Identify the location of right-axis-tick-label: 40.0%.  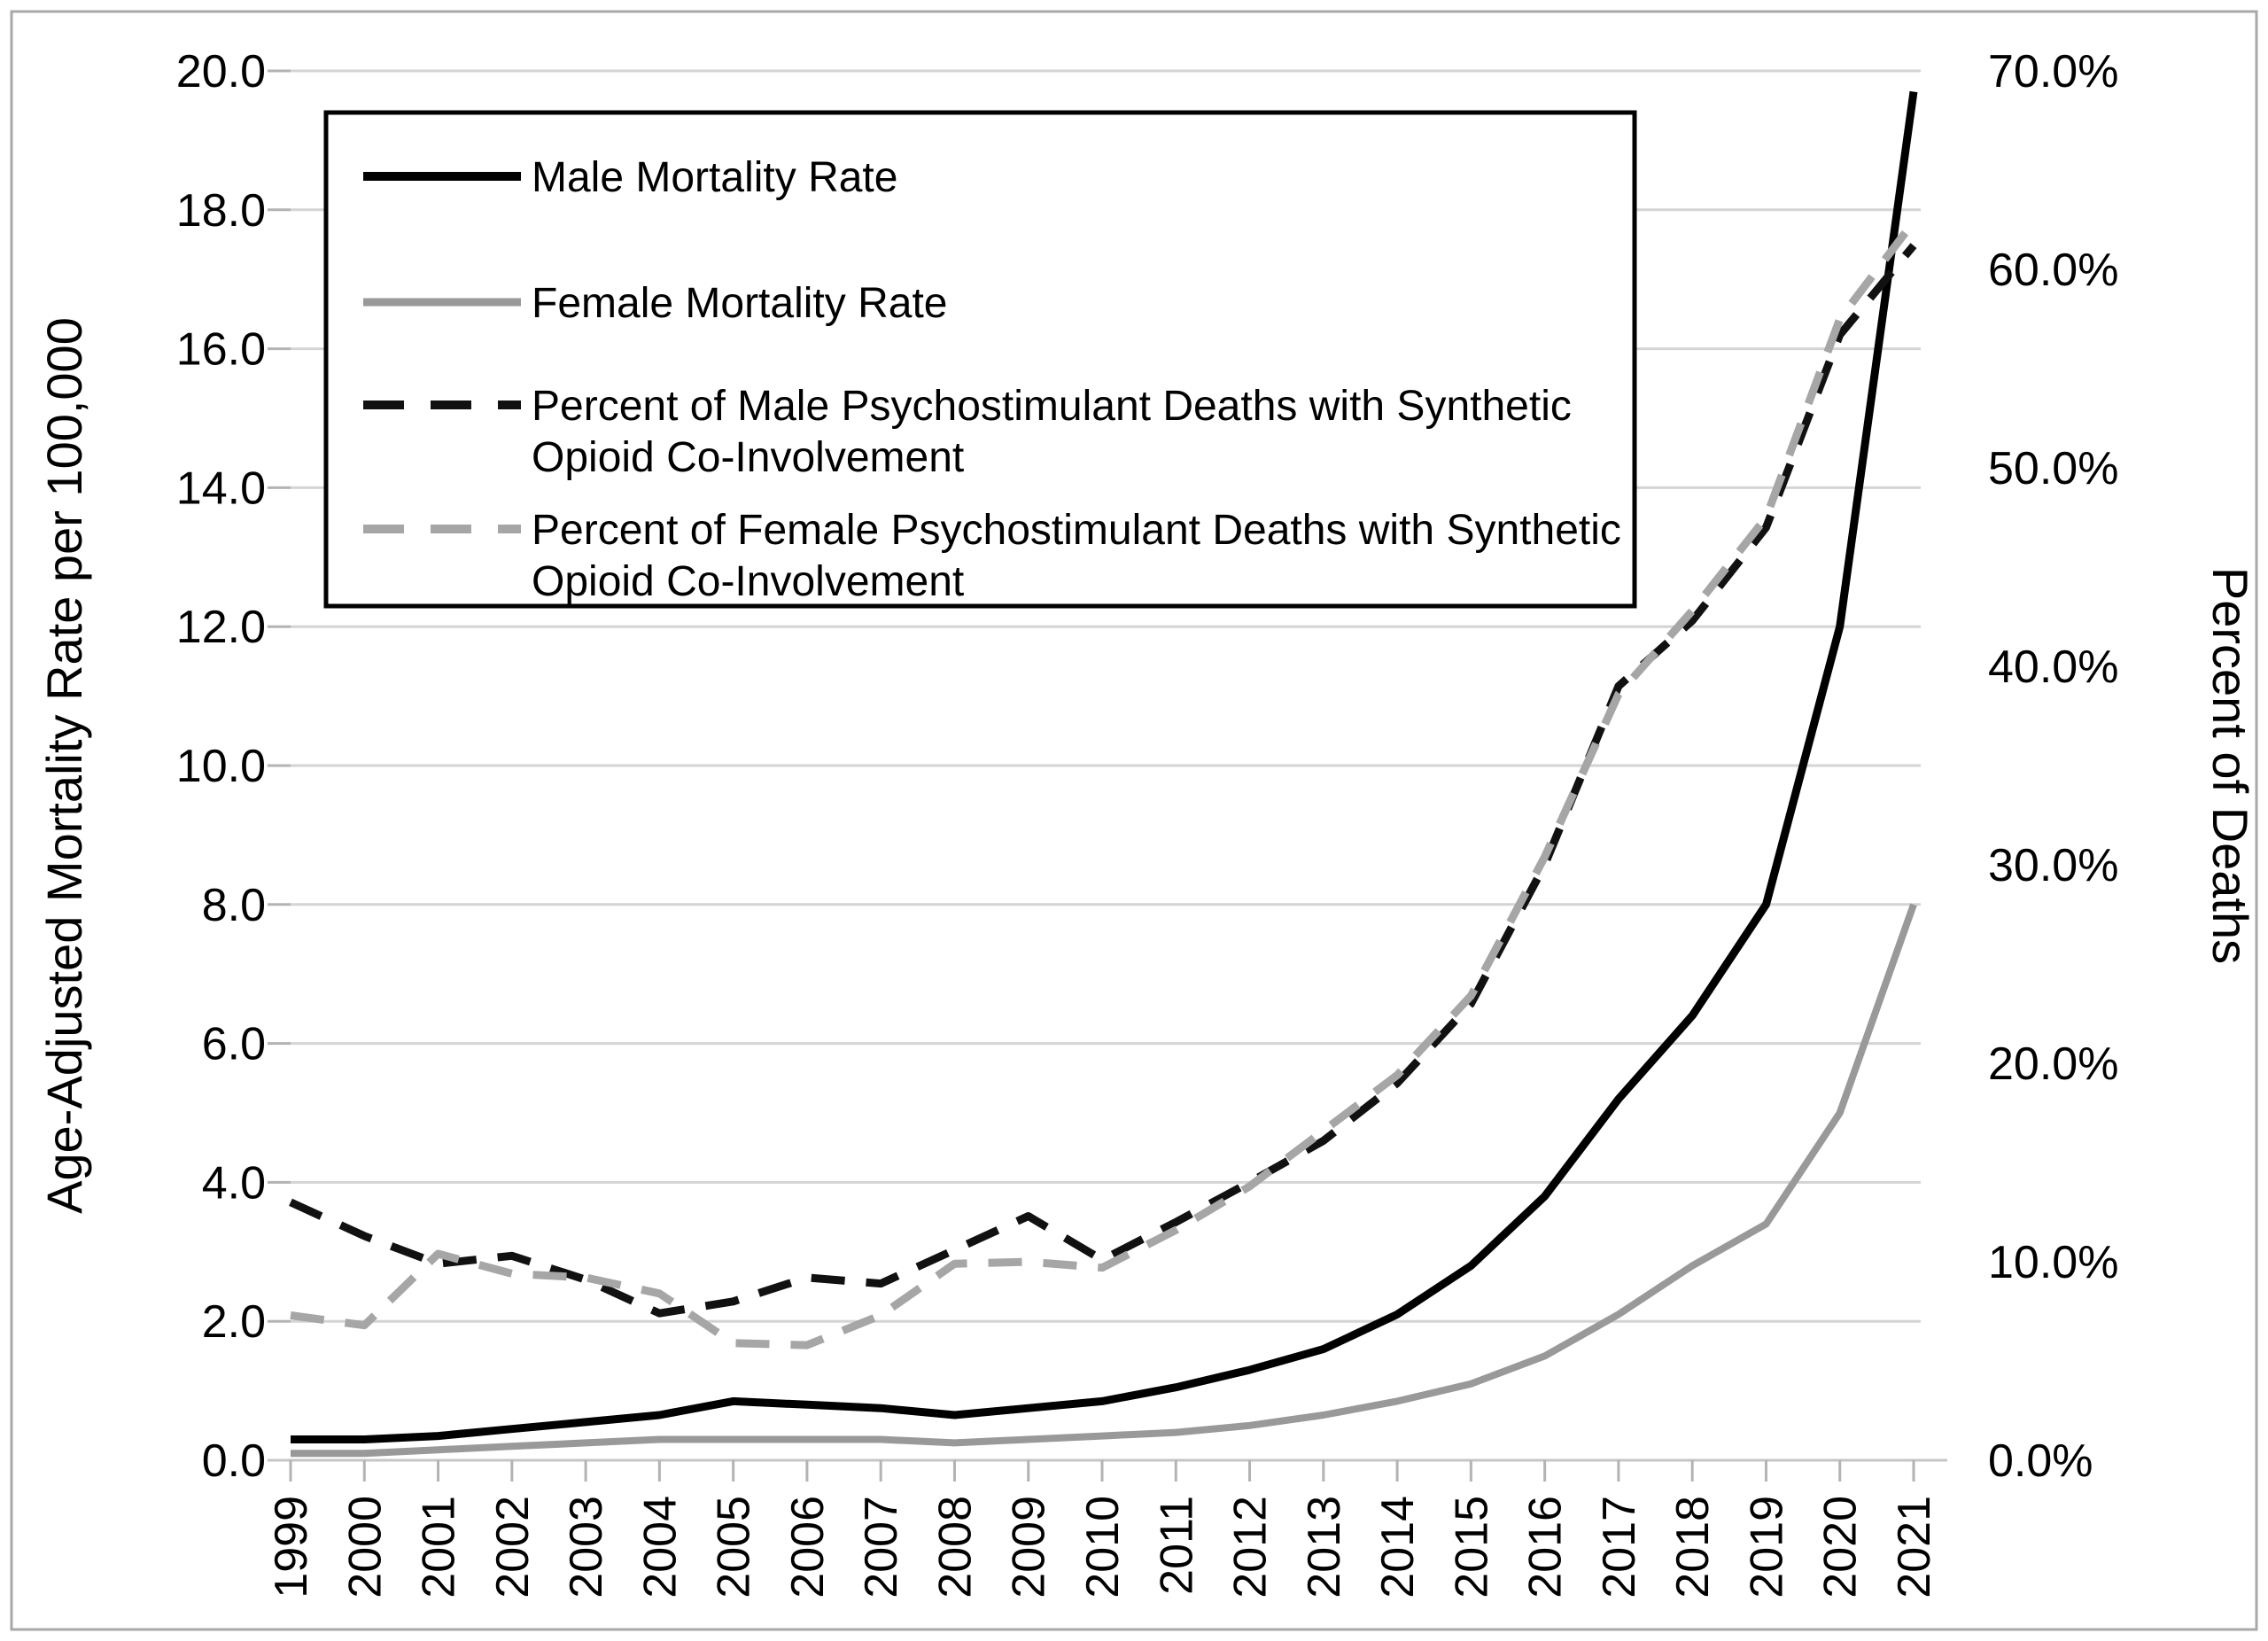
(2053, 667).